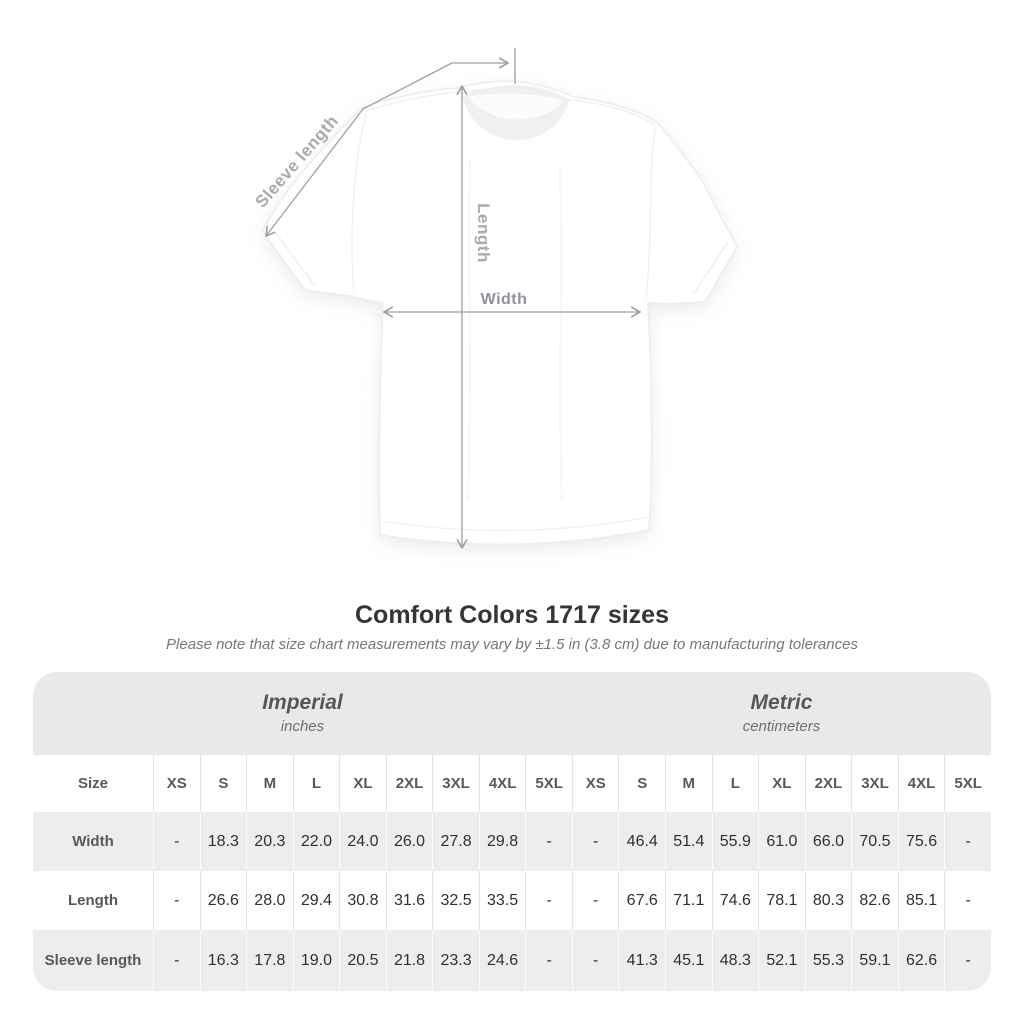  I want to click on cell-value: 31.6, so click(409, 900).